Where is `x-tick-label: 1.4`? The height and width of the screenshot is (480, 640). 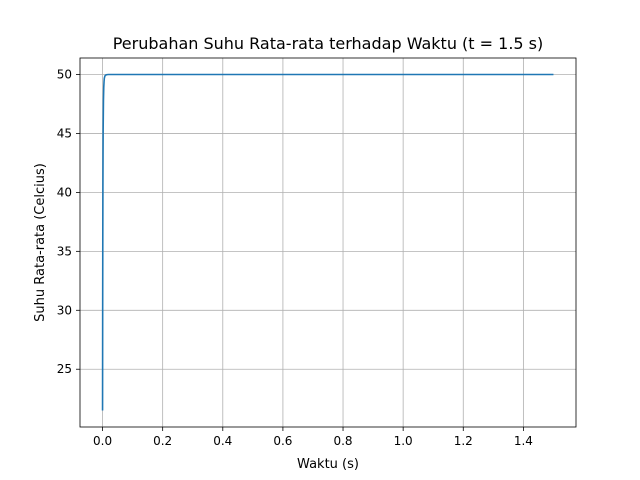 x-tick-label: 1.4 is located at coordinates (523, 441).